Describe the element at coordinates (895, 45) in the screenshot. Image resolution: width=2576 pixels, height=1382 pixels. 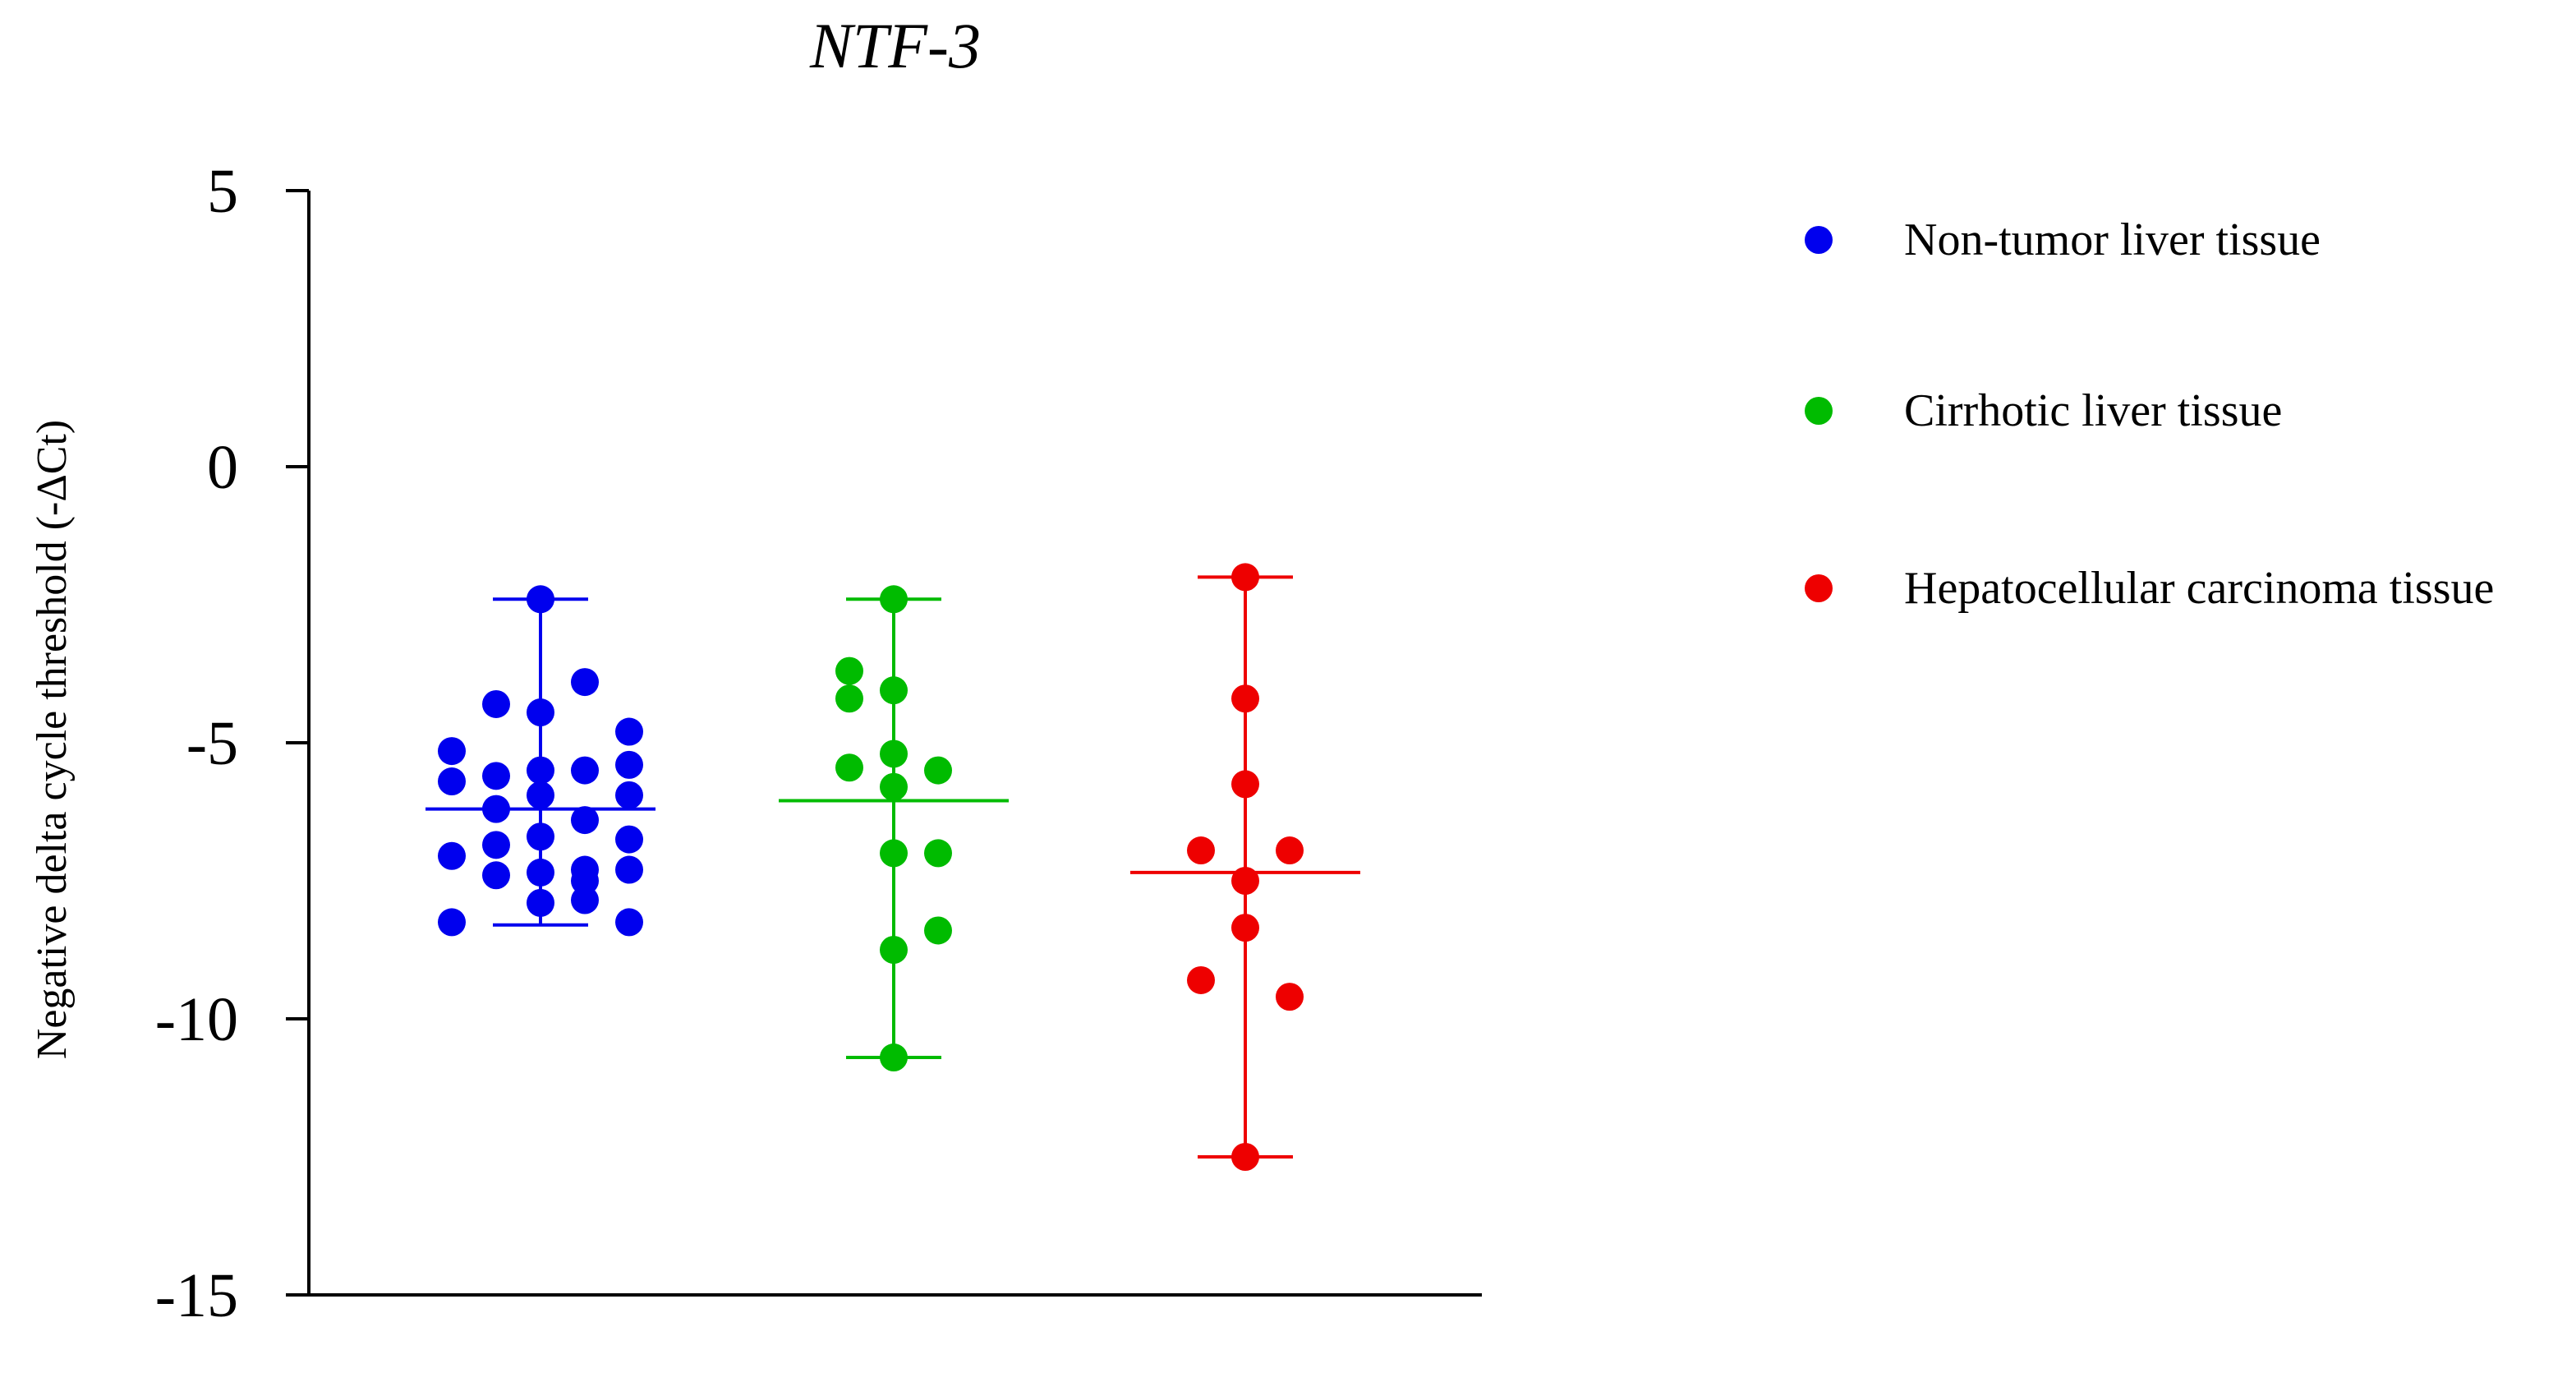
I see `chart-title: NTF-3` at that location.